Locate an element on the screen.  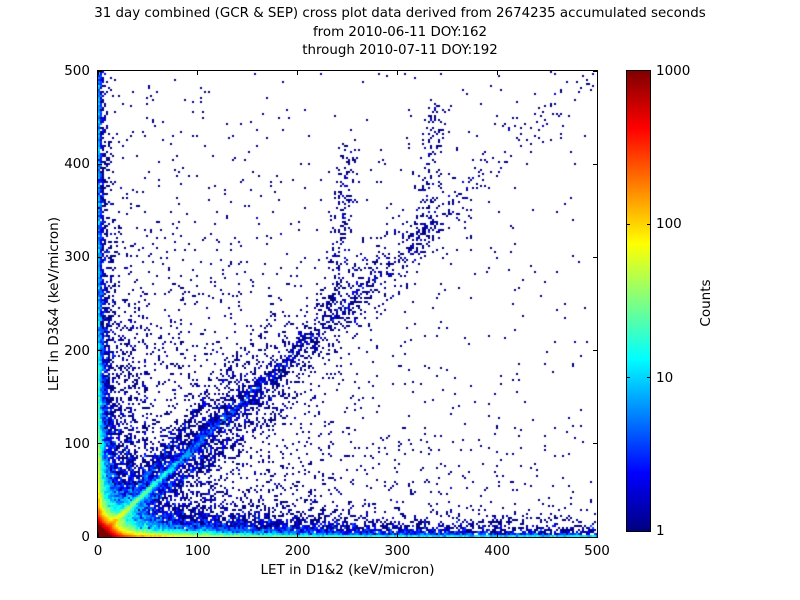
y-tick-label: 100 is located at coordinates (77, 443).